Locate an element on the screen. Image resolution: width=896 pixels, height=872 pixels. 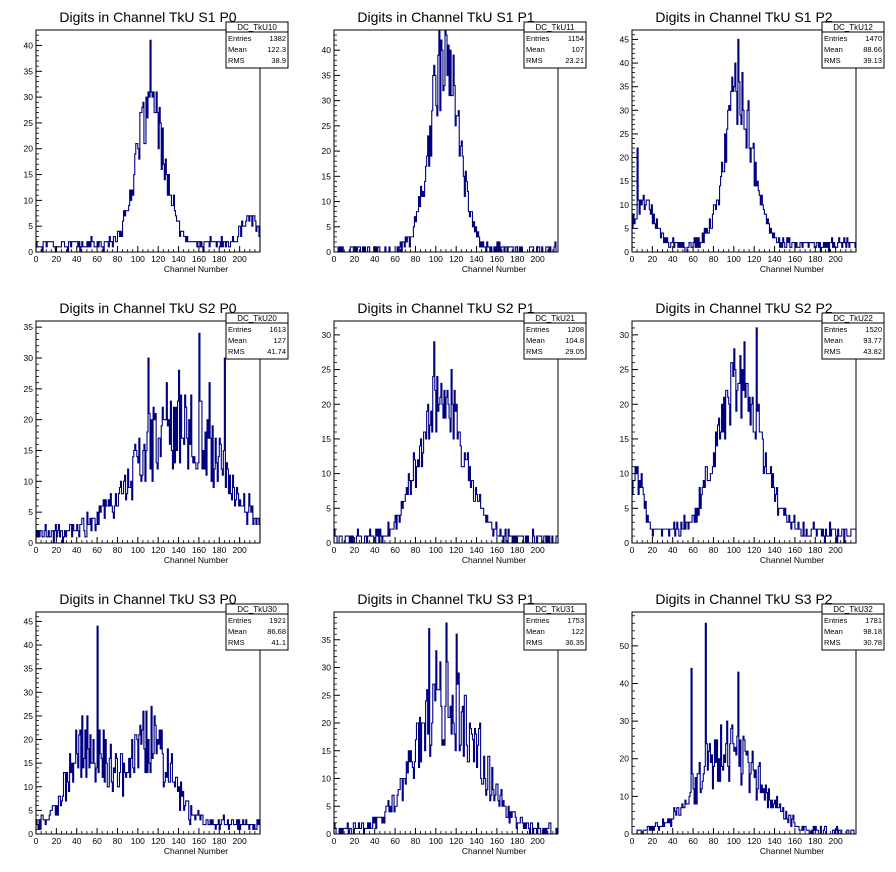
chart-title: Digits in Channel TkU S3 P0 is located at coordinates (147, 599).